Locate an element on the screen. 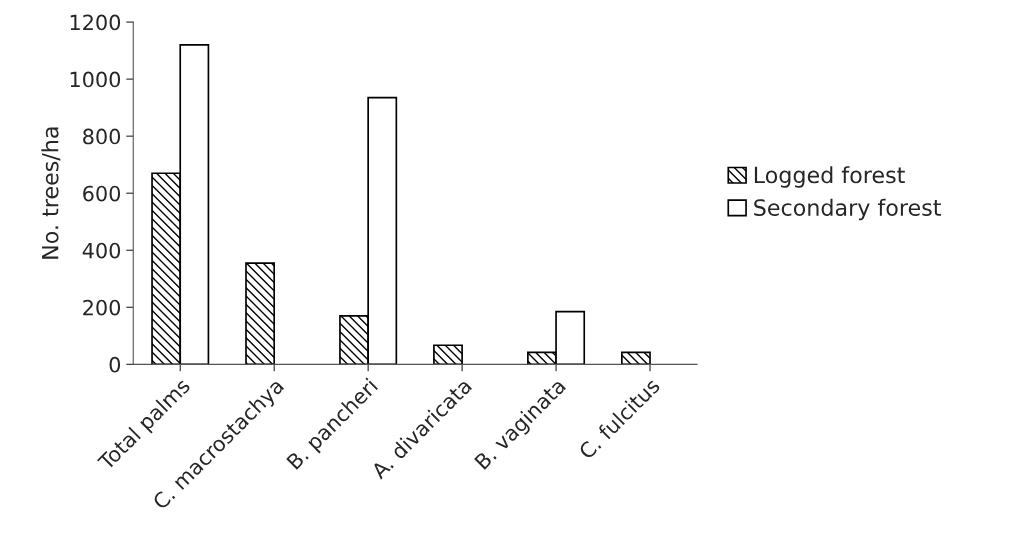 The width and height of the screenshot is (1025, 552). y-tick-label: 600 is located at coordinates (102, 193).